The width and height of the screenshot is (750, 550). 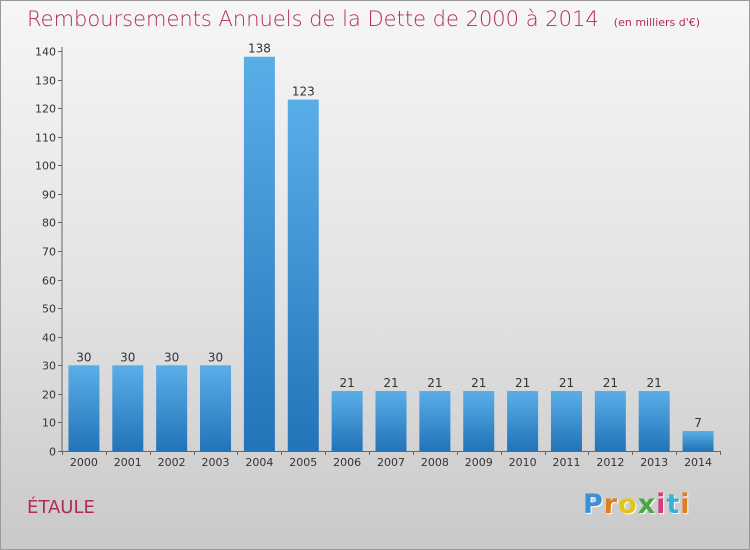 What do you see at coordinates (593, 504) in the screenshot?
I see `logo-letter: P` at bounding box center [593, 504].